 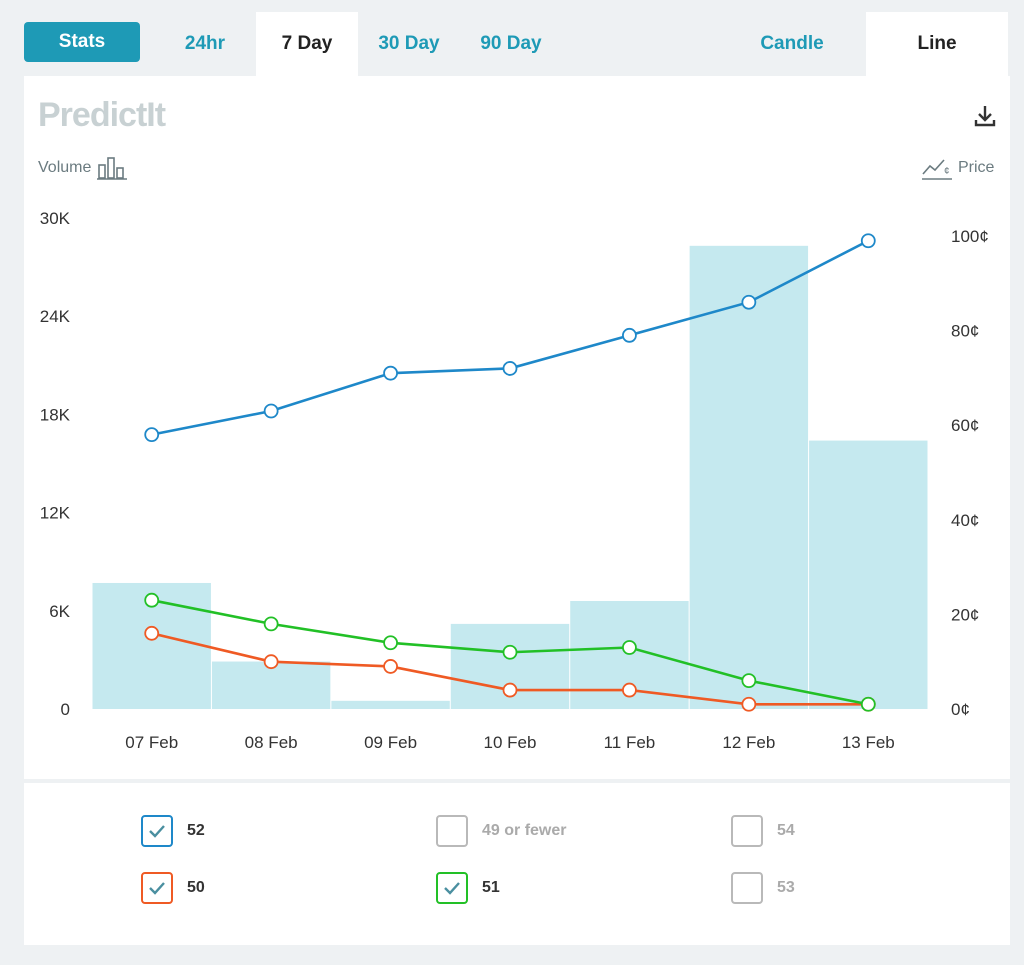 I want to click on volume-label: Volume, so click(x=65, y=167).